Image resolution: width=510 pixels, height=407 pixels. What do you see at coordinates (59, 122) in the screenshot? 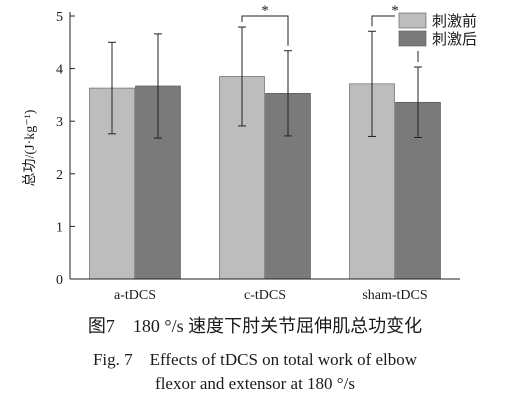
I see `y-tick-label: 3` at bounding box center [59, 122].